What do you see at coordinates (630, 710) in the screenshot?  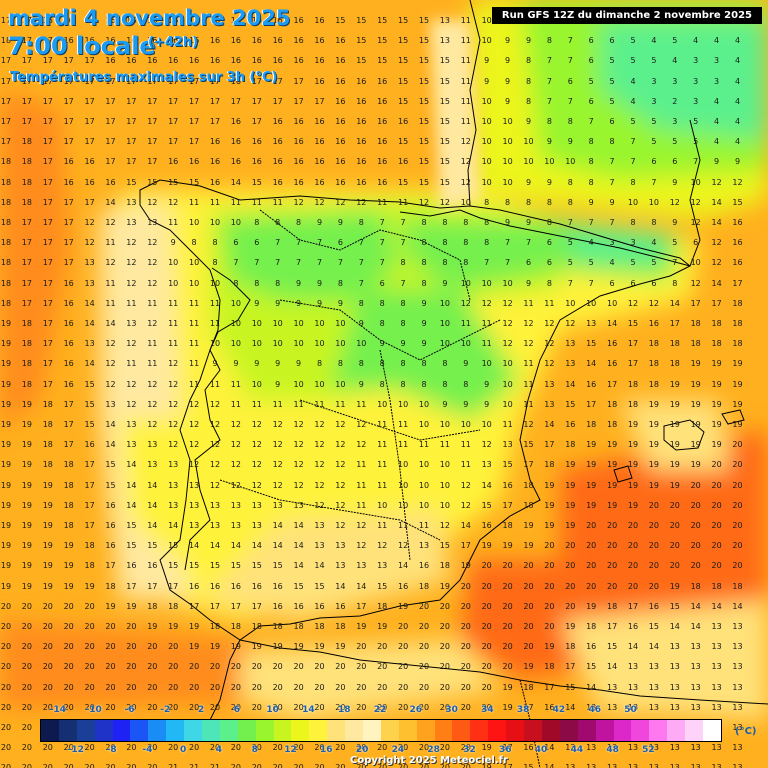 I see `scale-label-top: 50` at bounding box center [630, 710].